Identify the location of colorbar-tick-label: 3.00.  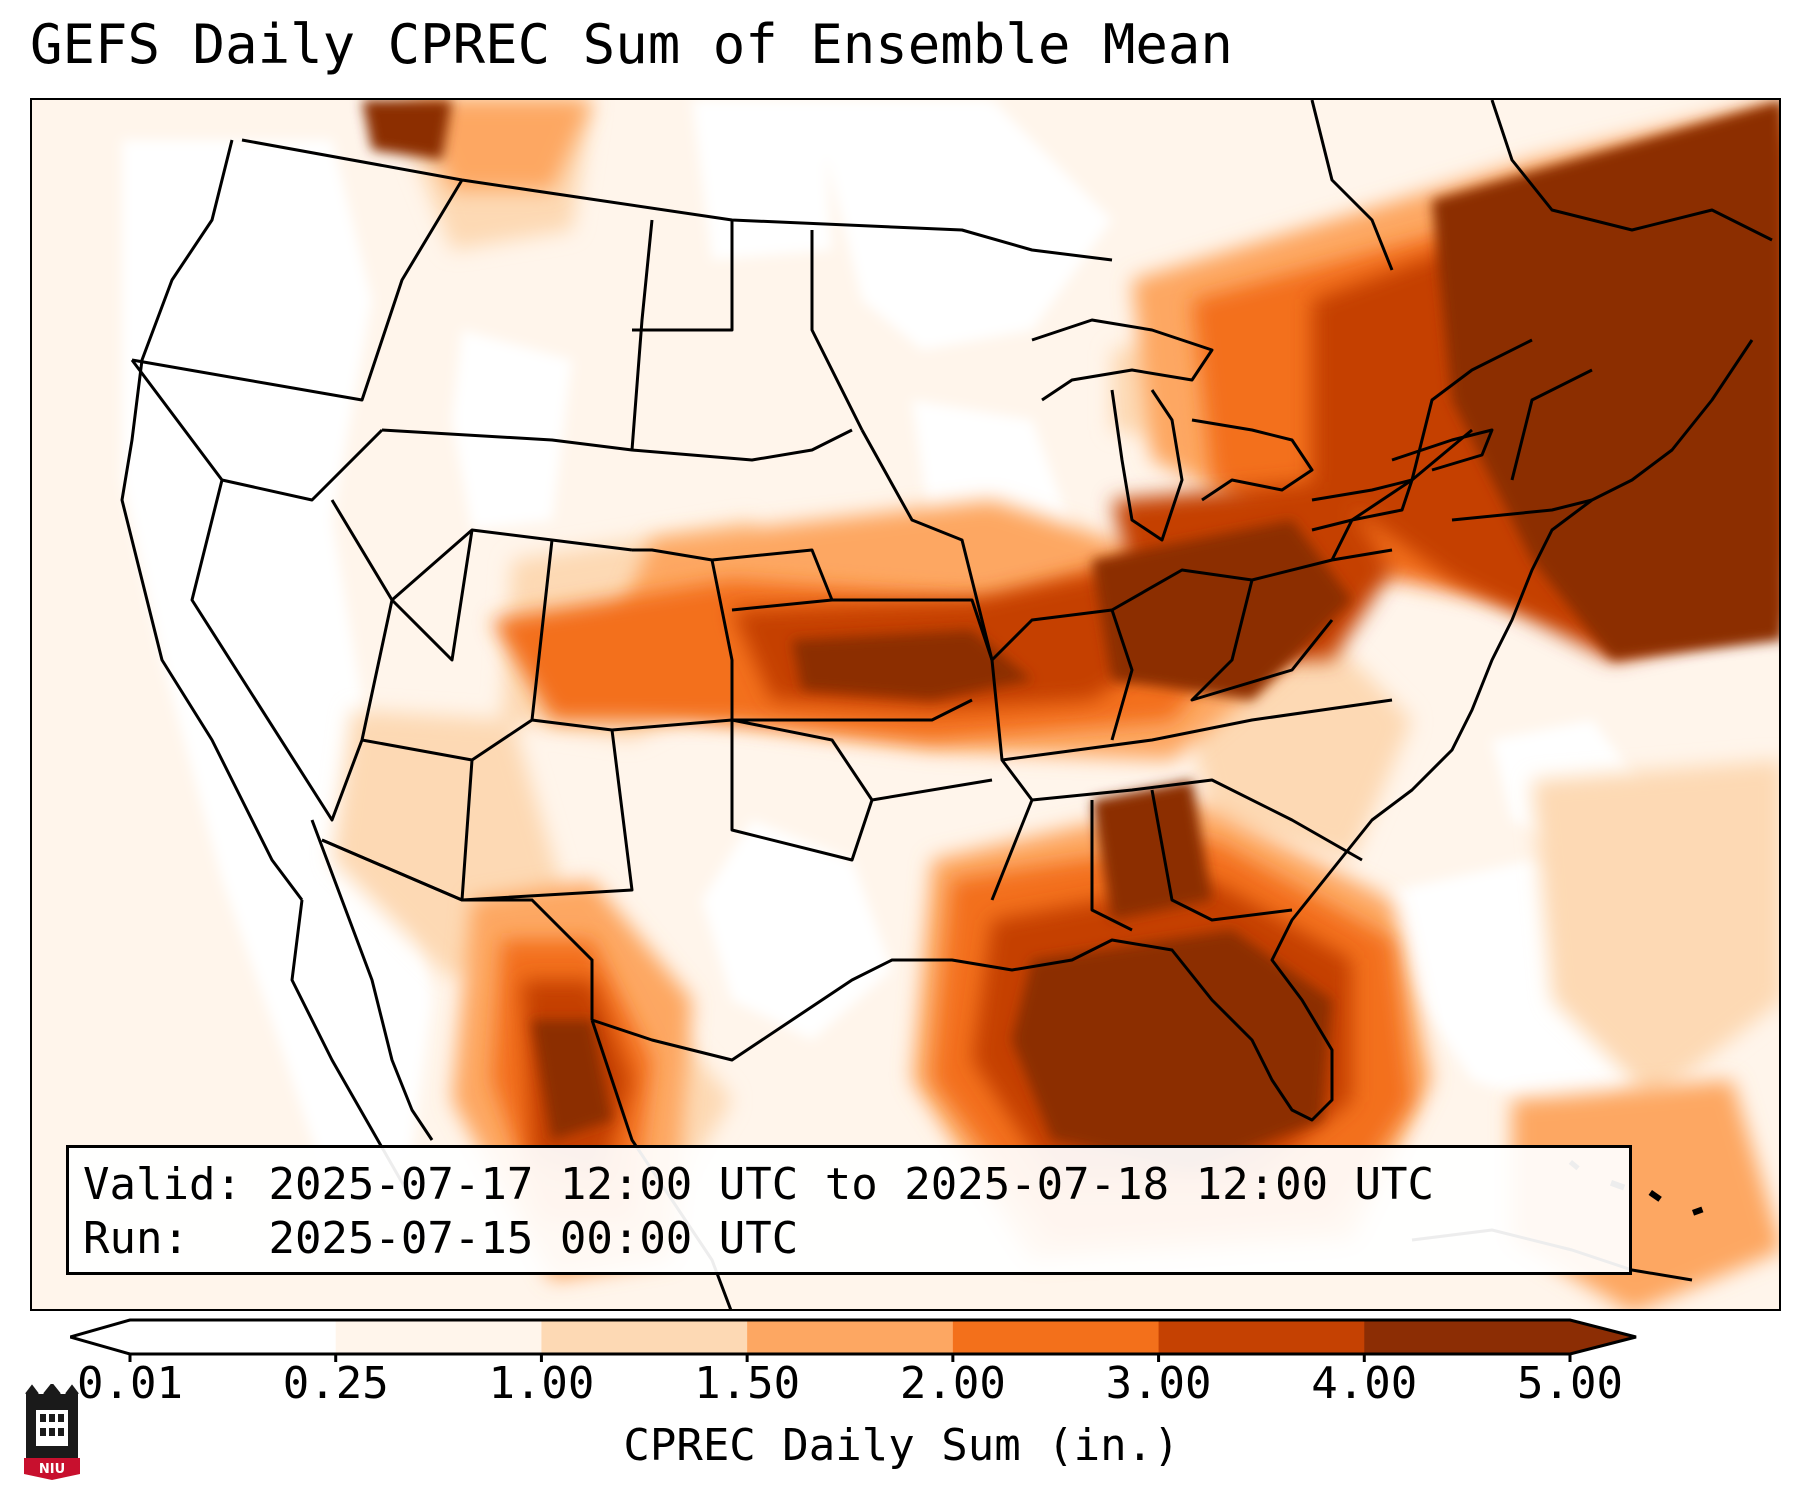
(1158, 1383).